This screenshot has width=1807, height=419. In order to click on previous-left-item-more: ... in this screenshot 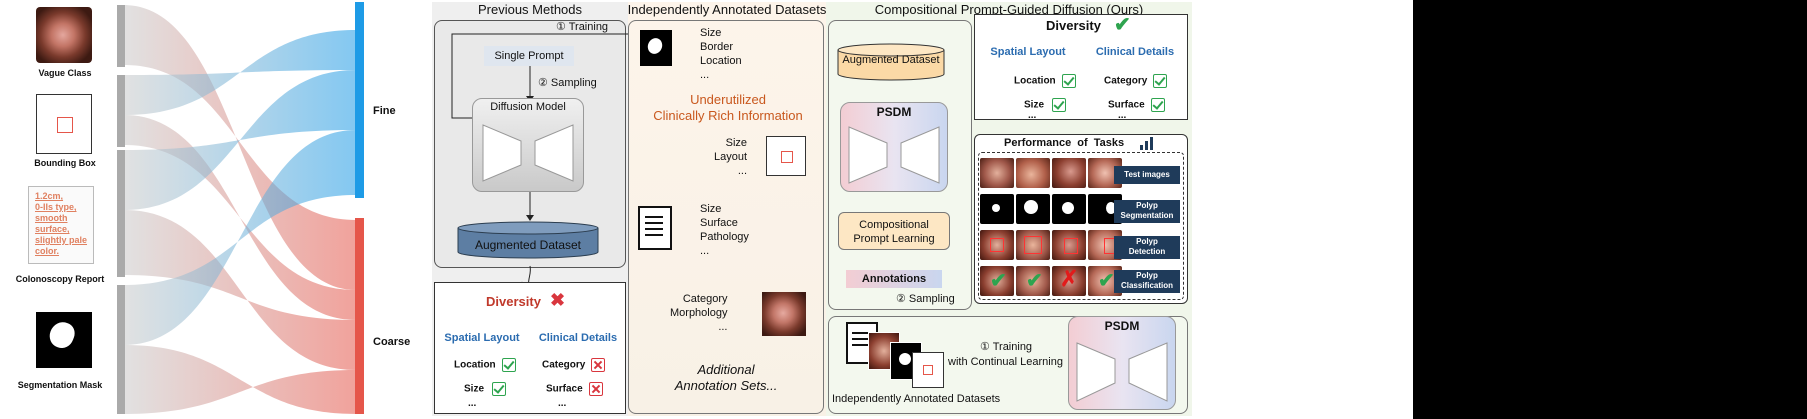, I will do `click(472, 403)`.